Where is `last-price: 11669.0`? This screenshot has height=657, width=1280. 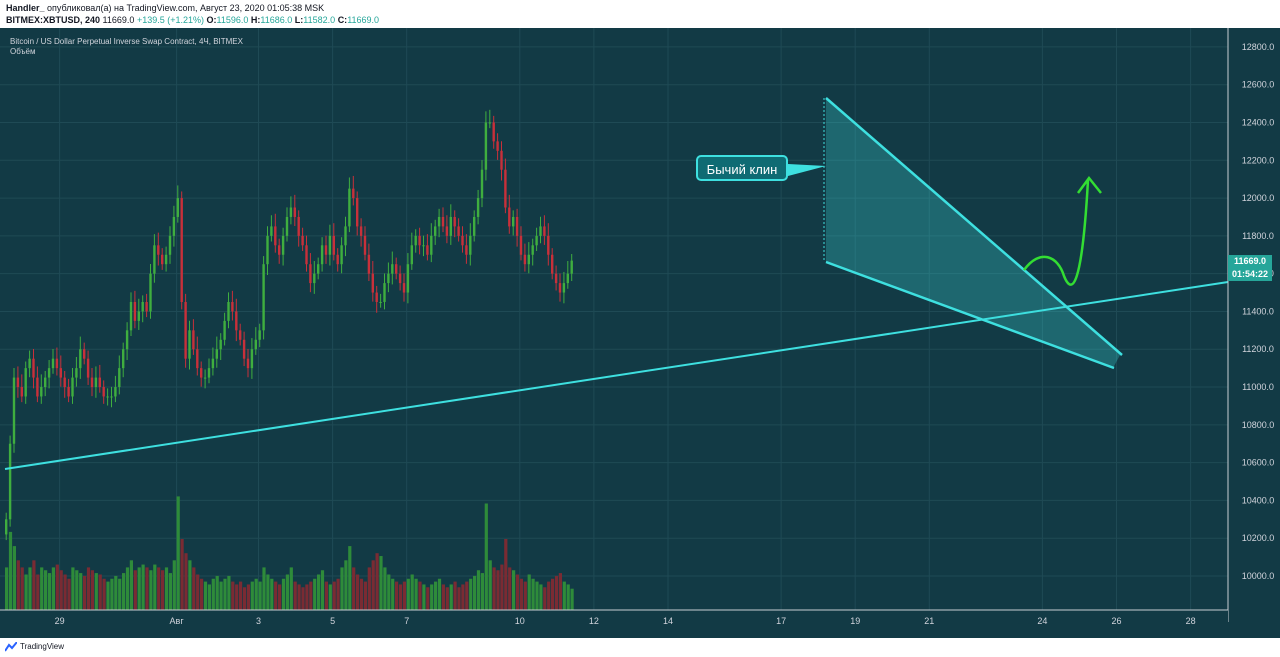
last-price: 11669.0 is located at coordinates (118, 20).